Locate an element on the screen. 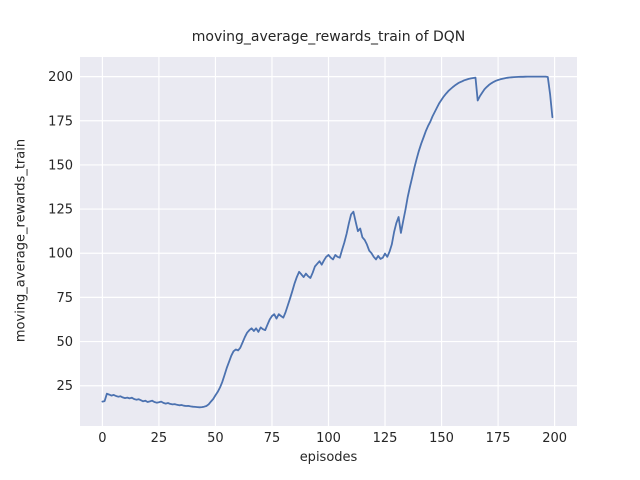 The height and width of the screenshot is (480, 640). x-tick-label: 25 is located at coordinates (159, 438).